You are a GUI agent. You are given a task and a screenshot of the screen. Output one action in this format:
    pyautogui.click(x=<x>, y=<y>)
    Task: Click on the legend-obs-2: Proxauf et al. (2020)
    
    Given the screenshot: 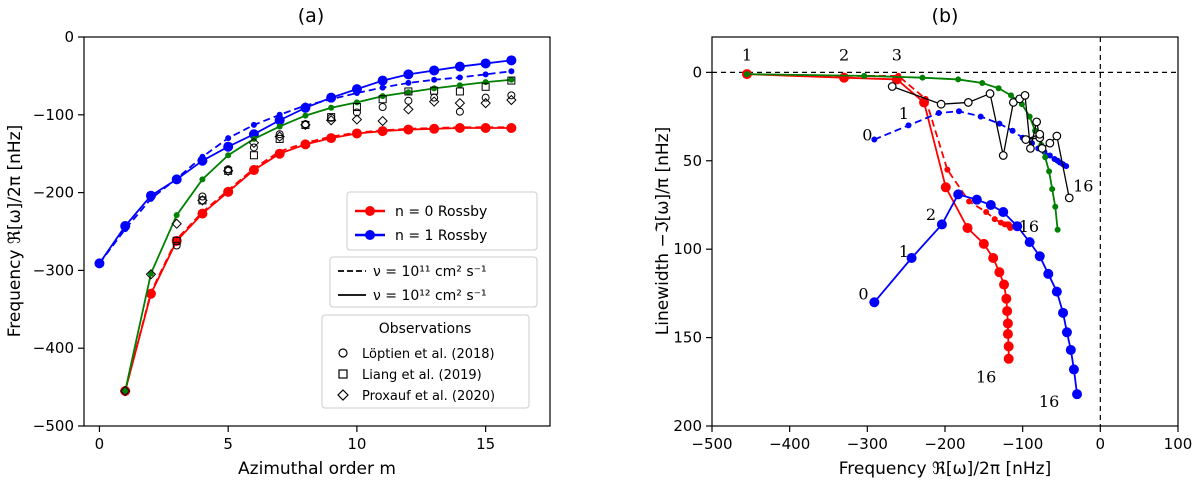 What is the action you would take?
    pyautogui.click(x=428, y=396)
    